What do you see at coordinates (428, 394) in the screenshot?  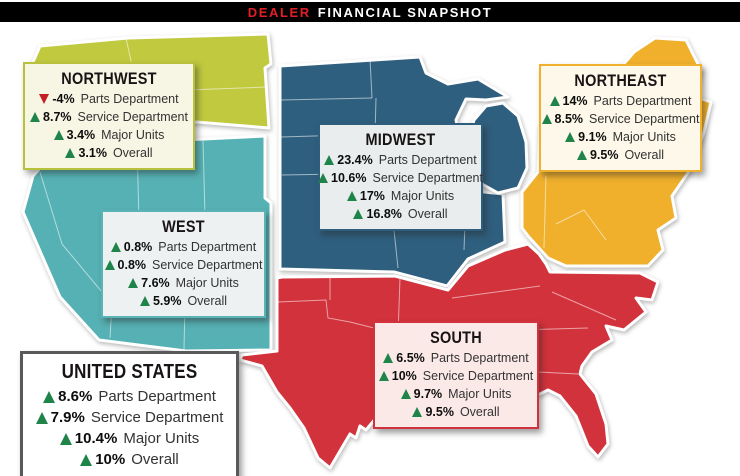 I see `stat-value: 9.7%` at bounding box center [428, 394].